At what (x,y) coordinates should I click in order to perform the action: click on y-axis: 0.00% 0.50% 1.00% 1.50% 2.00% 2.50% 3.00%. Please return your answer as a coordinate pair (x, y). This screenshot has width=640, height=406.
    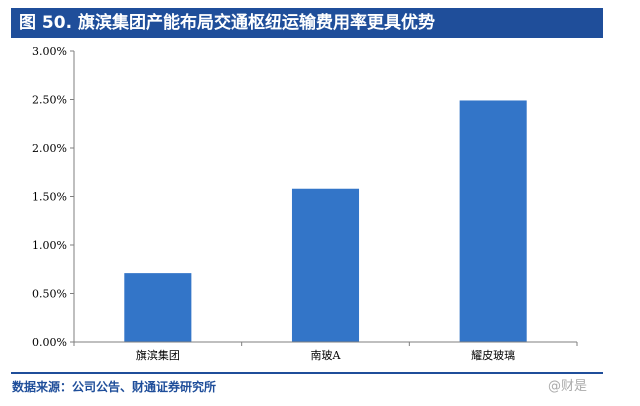
    Looking at the image, I should click on (53, 197).